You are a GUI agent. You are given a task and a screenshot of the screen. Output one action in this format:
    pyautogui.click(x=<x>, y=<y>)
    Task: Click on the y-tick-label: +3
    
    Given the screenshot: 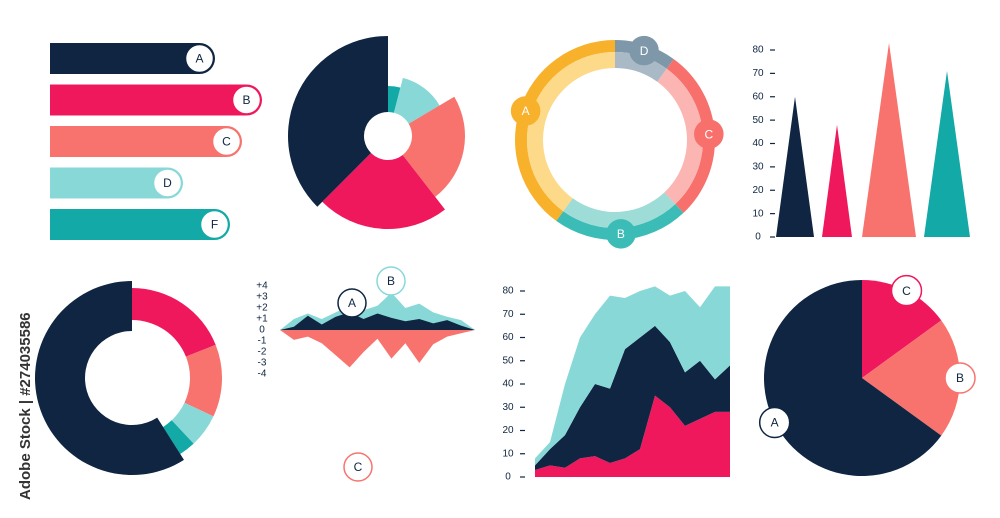 What is the action you would take?
    pyautogui.click(x=262, y=297)
    